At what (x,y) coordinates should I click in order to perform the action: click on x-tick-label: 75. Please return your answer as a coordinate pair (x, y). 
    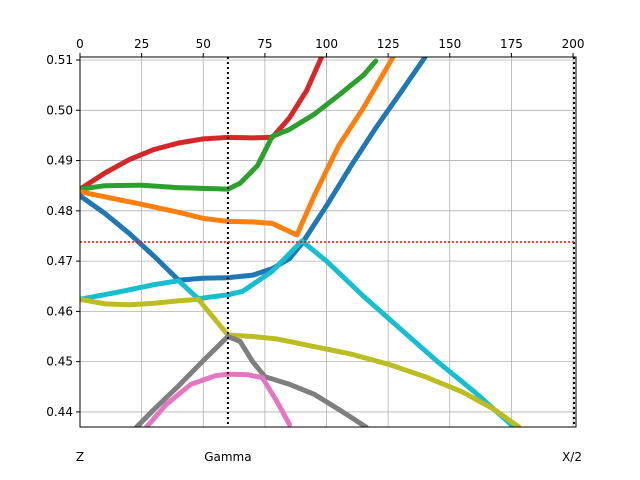
    Looking at the image, I should click on (264, 44).